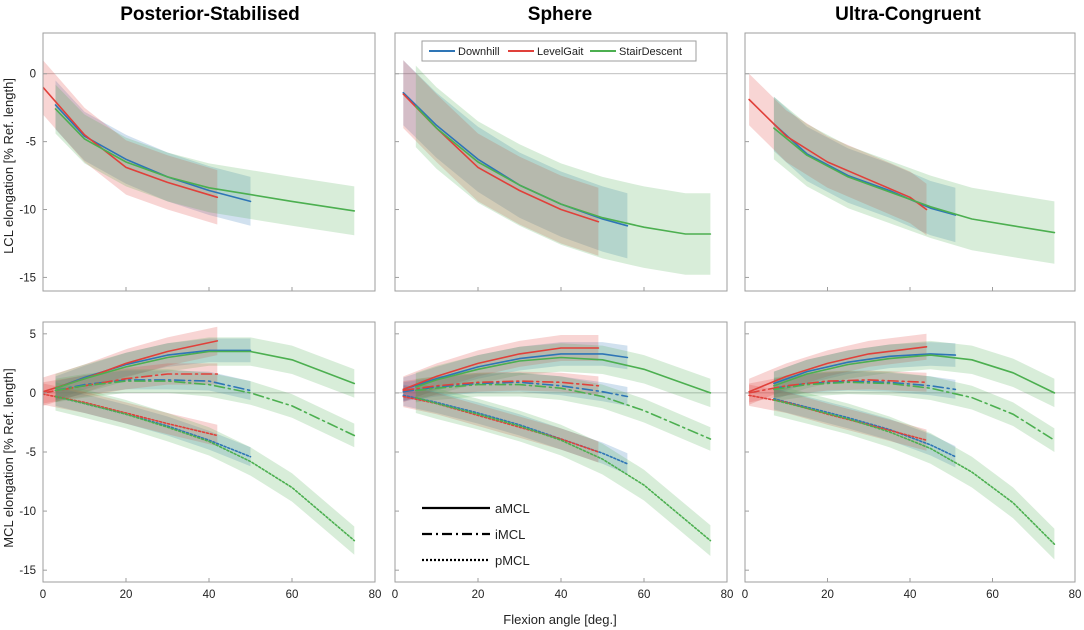 This screenshot has width=1084, height=630. What do you see at coordinates (512, 508) in the screenshot?
I see `legend-label-amcl: aMCL` at bounding box center [512, 508].